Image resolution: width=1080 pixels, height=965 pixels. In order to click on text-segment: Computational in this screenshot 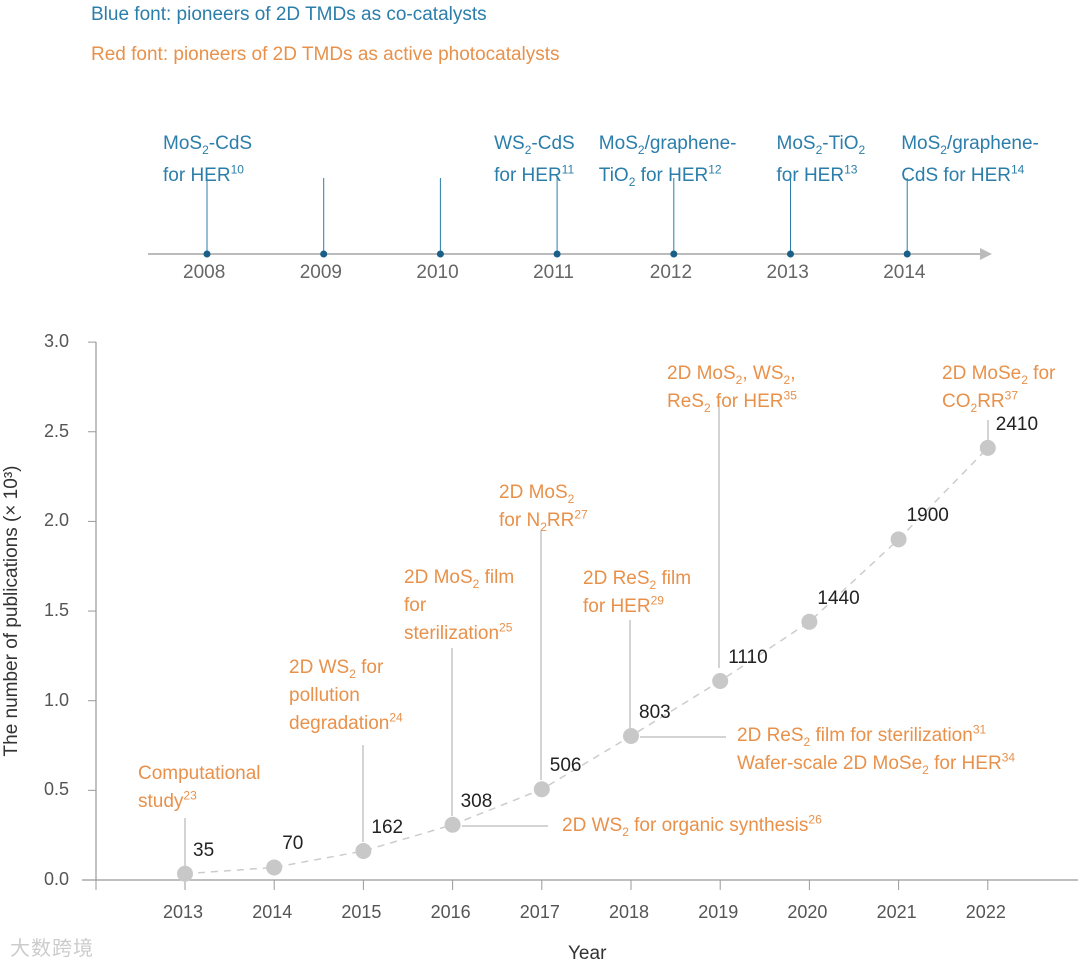, I will do `click(199, 773)`.